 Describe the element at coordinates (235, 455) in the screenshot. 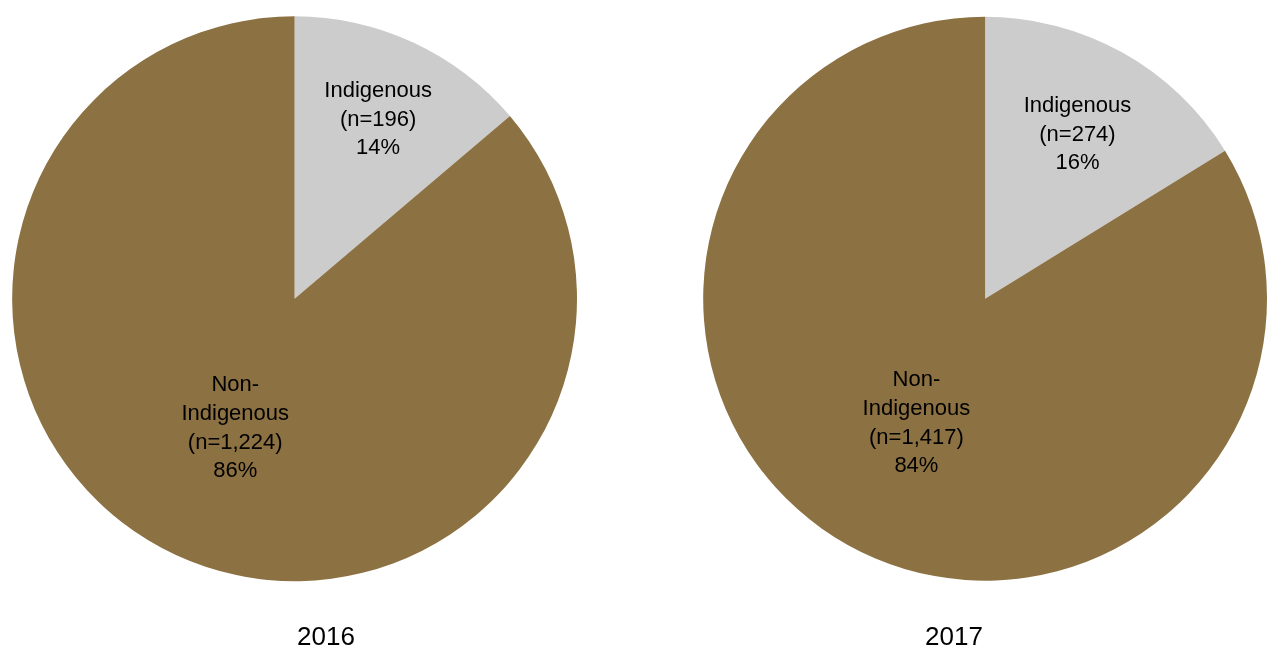

I see `data-label: (n=1,224) 86%` at that location.